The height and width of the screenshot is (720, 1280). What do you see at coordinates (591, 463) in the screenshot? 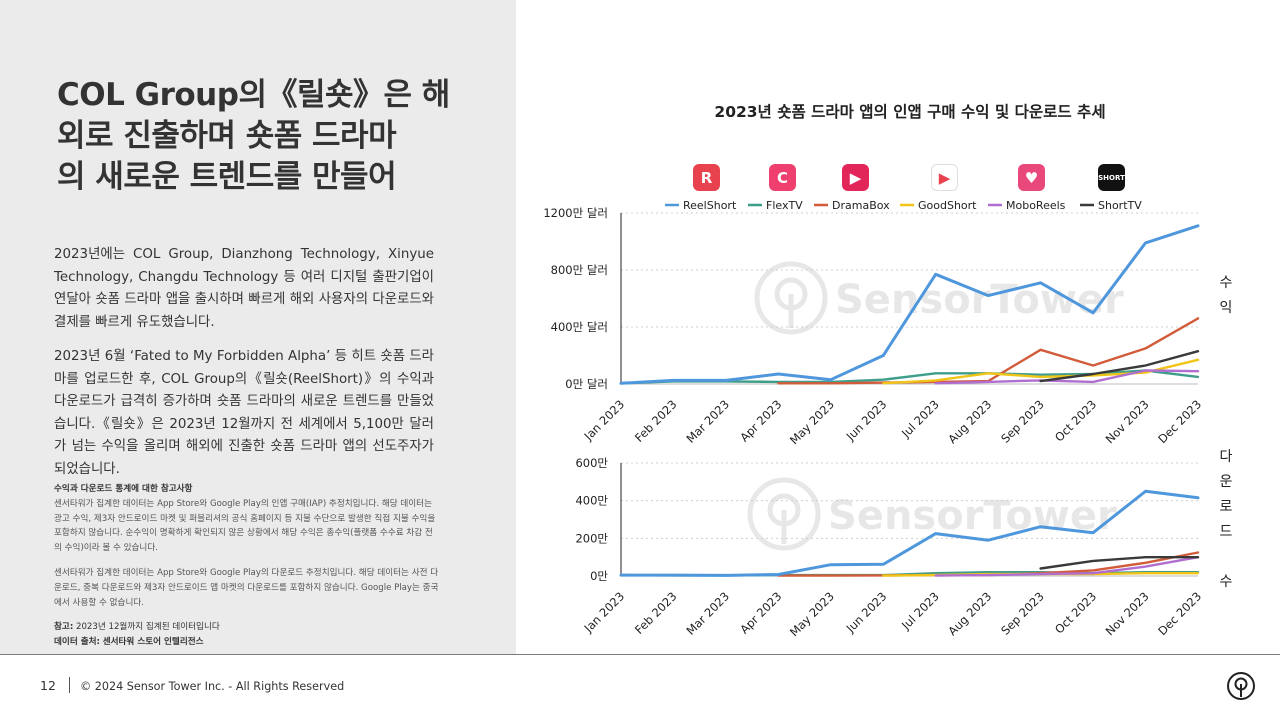
I see `downloads-y-tick-label: 600만` at bounding box center [591, 463].